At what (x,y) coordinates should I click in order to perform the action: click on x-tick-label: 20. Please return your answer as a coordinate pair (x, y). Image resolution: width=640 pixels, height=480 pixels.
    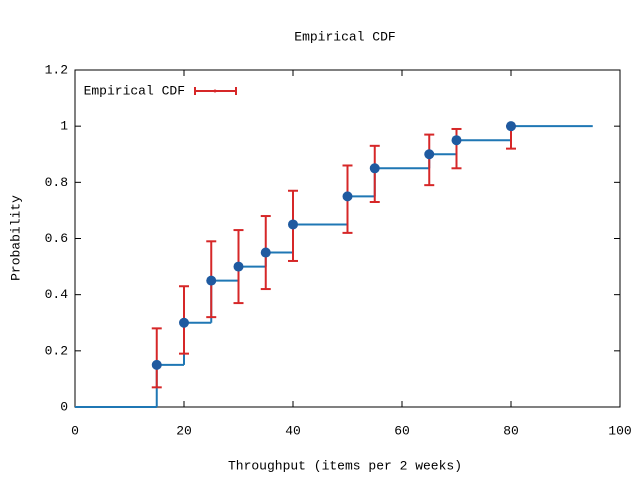
    Looking at the image, I should click on (184, 430).